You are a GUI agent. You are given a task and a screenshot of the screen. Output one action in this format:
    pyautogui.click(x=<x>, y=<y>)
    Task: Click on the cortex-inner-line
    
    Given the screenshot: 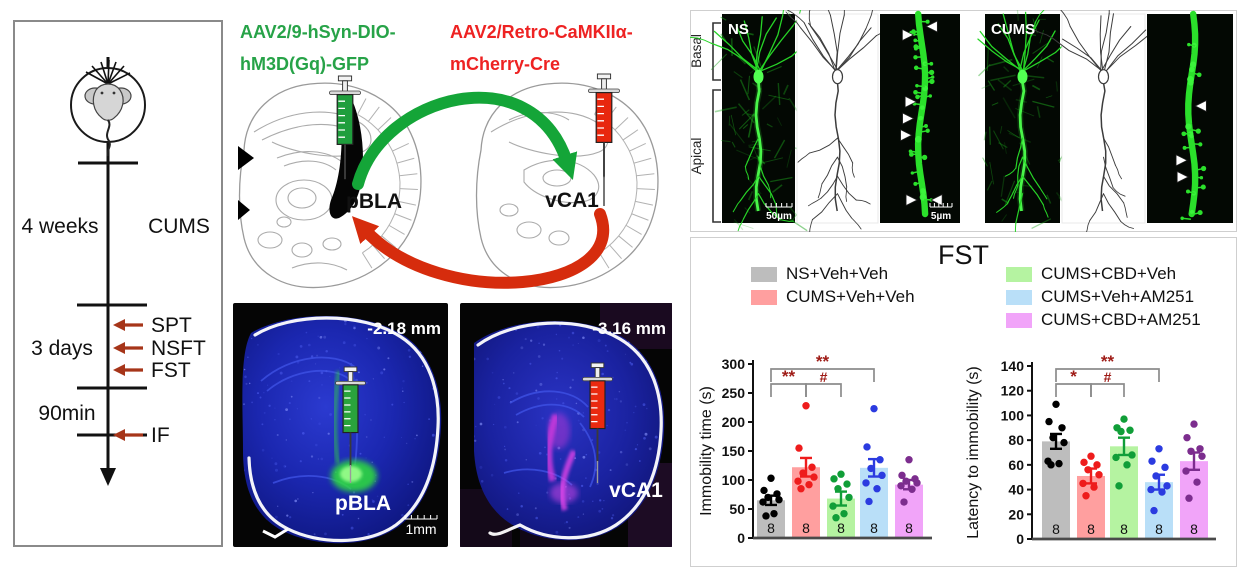 What is the action you would take?
    pyautogui.click(x=379, y=183)
    